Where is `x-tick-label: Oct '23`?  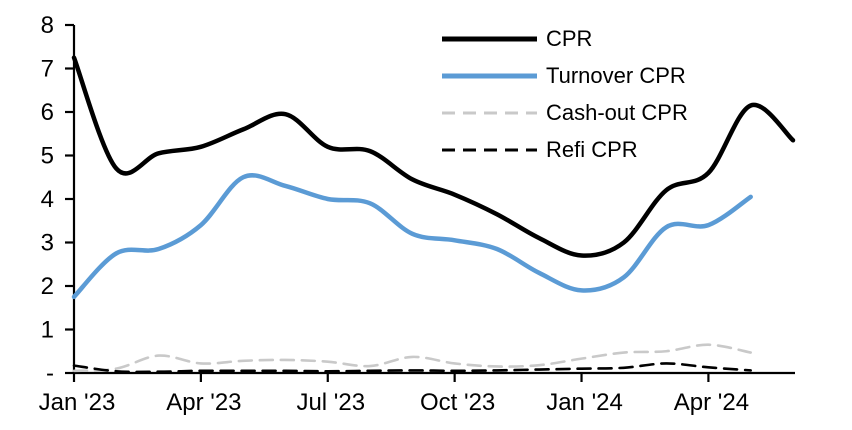
x-tick-label: Oct '23 is located at coordinates (457, 402).